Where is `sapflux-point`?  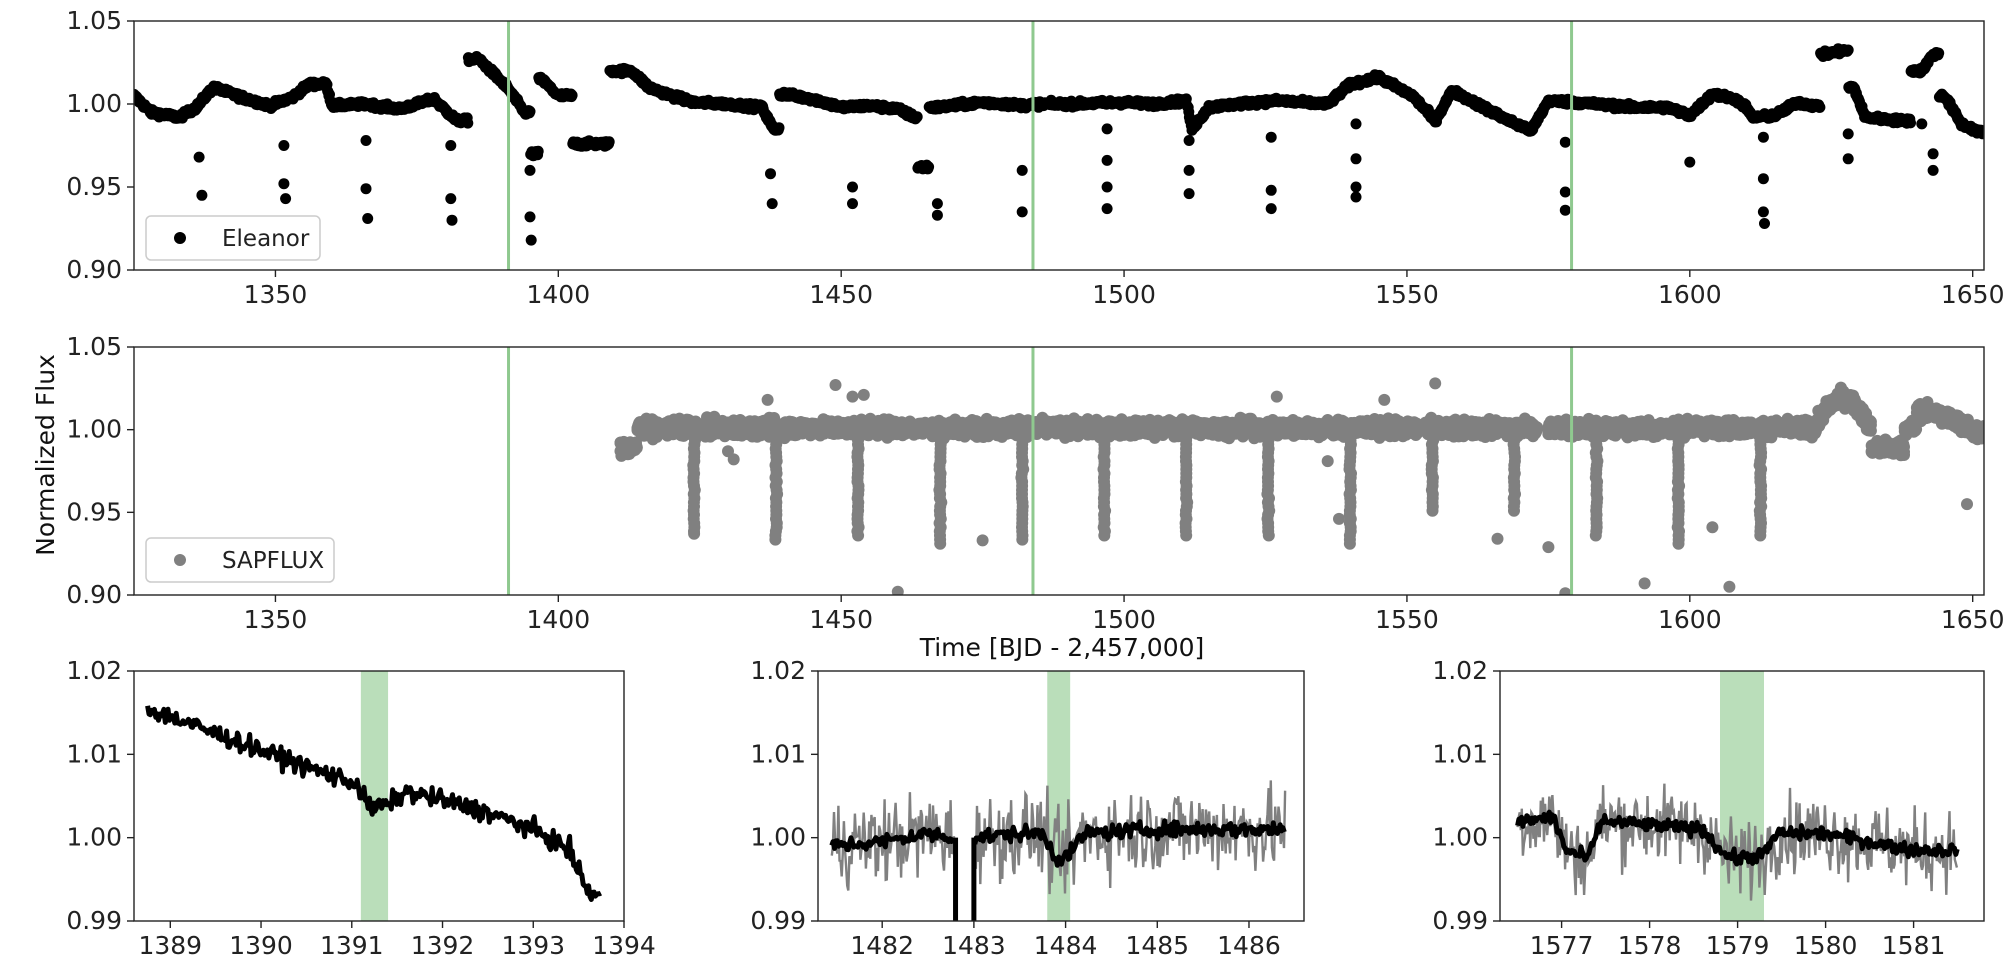 sapflux-point is located at coordinates (636, 446).